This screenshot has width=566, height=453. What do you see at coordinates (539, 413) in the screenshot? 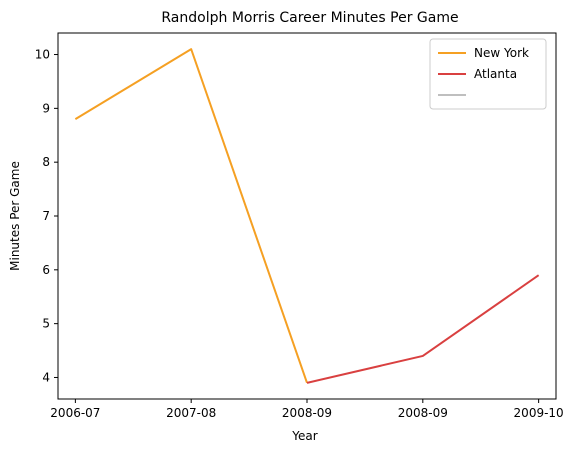
I see `x-tick-label: 2009-10` at bounding box center [539, 413].